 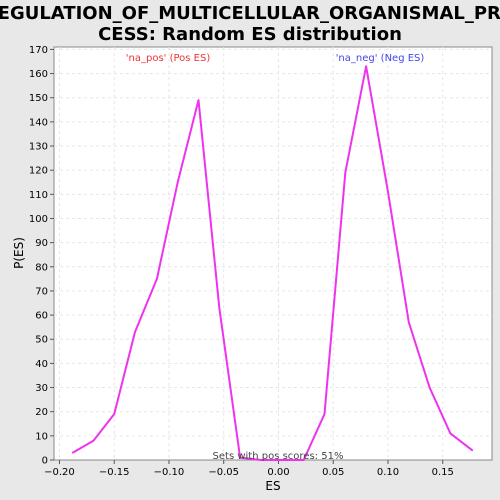 What do you see at coordinates (38, 219) in the screenshot?
I see `y-tick-label: 100` at bounding box center [38, 219].